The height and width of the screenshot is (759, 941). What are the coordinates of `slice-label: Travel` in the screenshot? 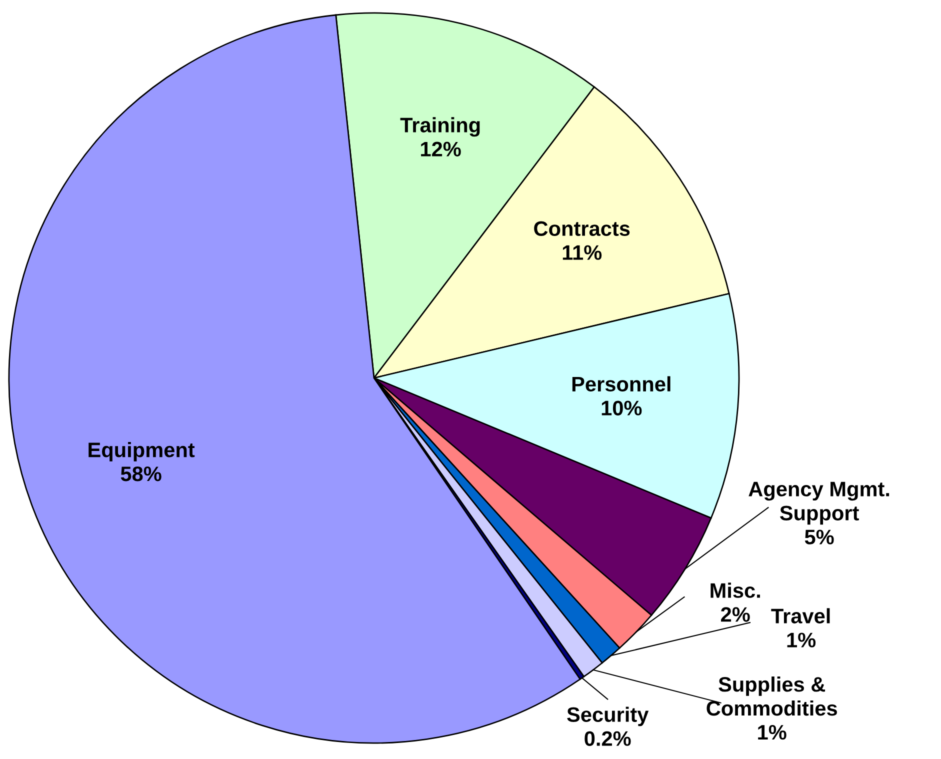 It's located at (800, 616).